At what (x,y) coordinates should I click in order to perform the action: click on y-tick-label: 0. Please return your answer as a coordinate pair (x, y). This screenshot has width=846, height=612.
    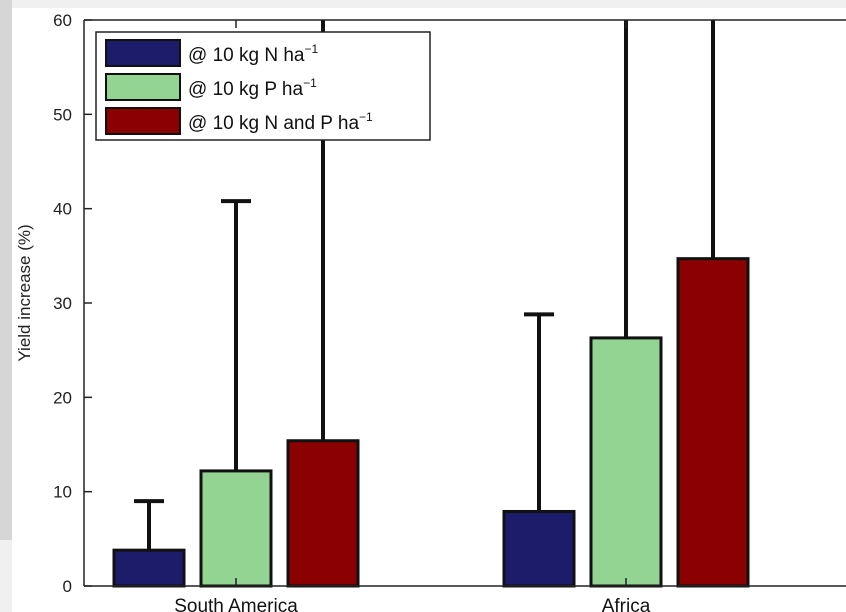
    Looking at the image, I should click on (67, 586).